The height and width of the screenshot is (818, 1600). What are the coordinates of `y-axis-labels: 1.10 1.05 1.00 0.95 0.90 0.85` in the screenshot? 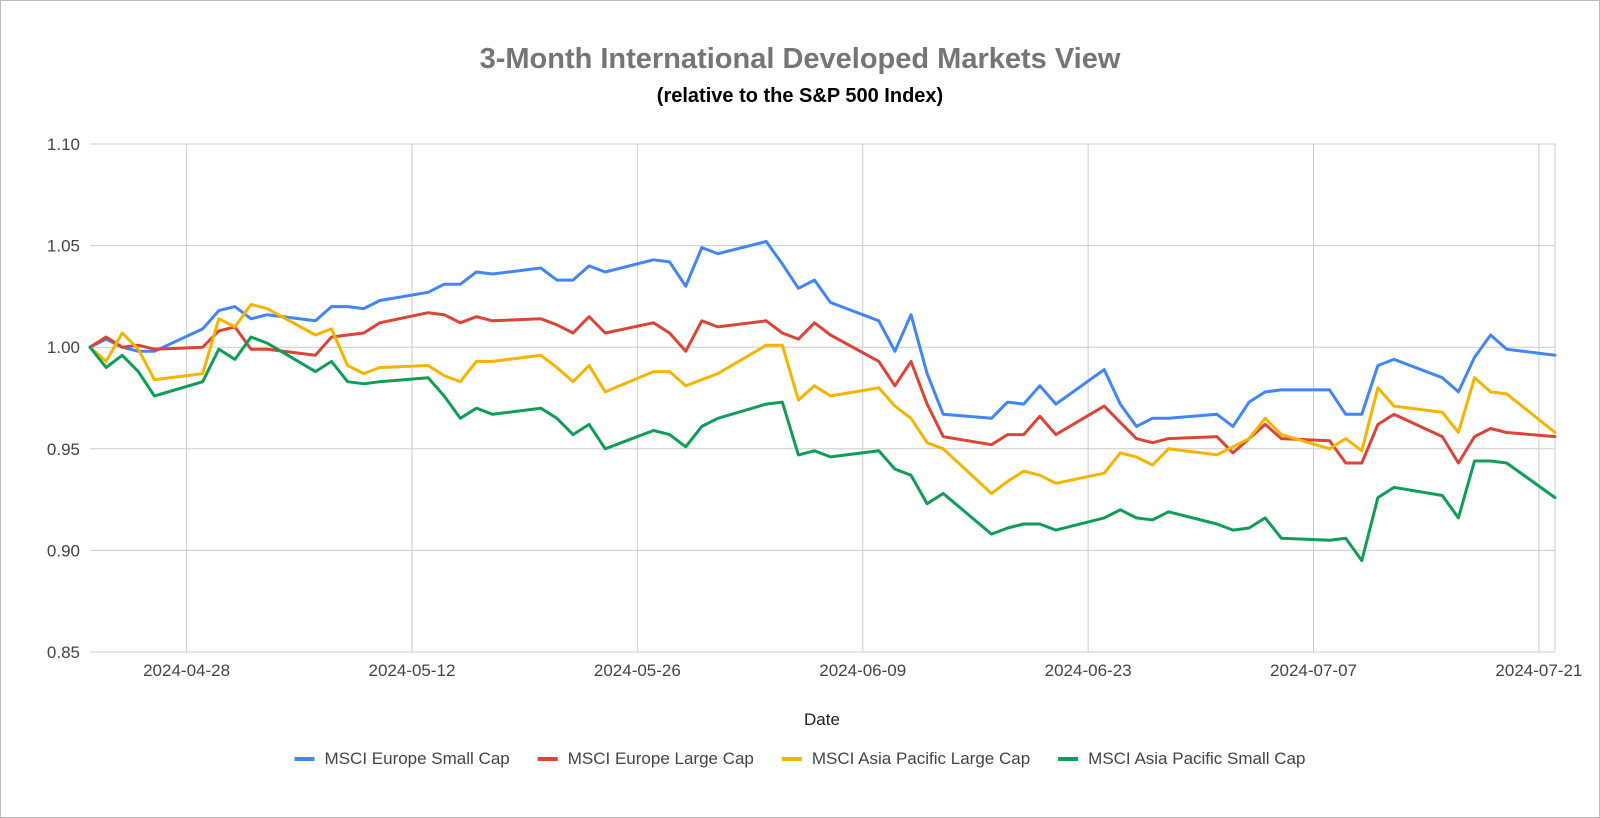 It's located at (63, 398).